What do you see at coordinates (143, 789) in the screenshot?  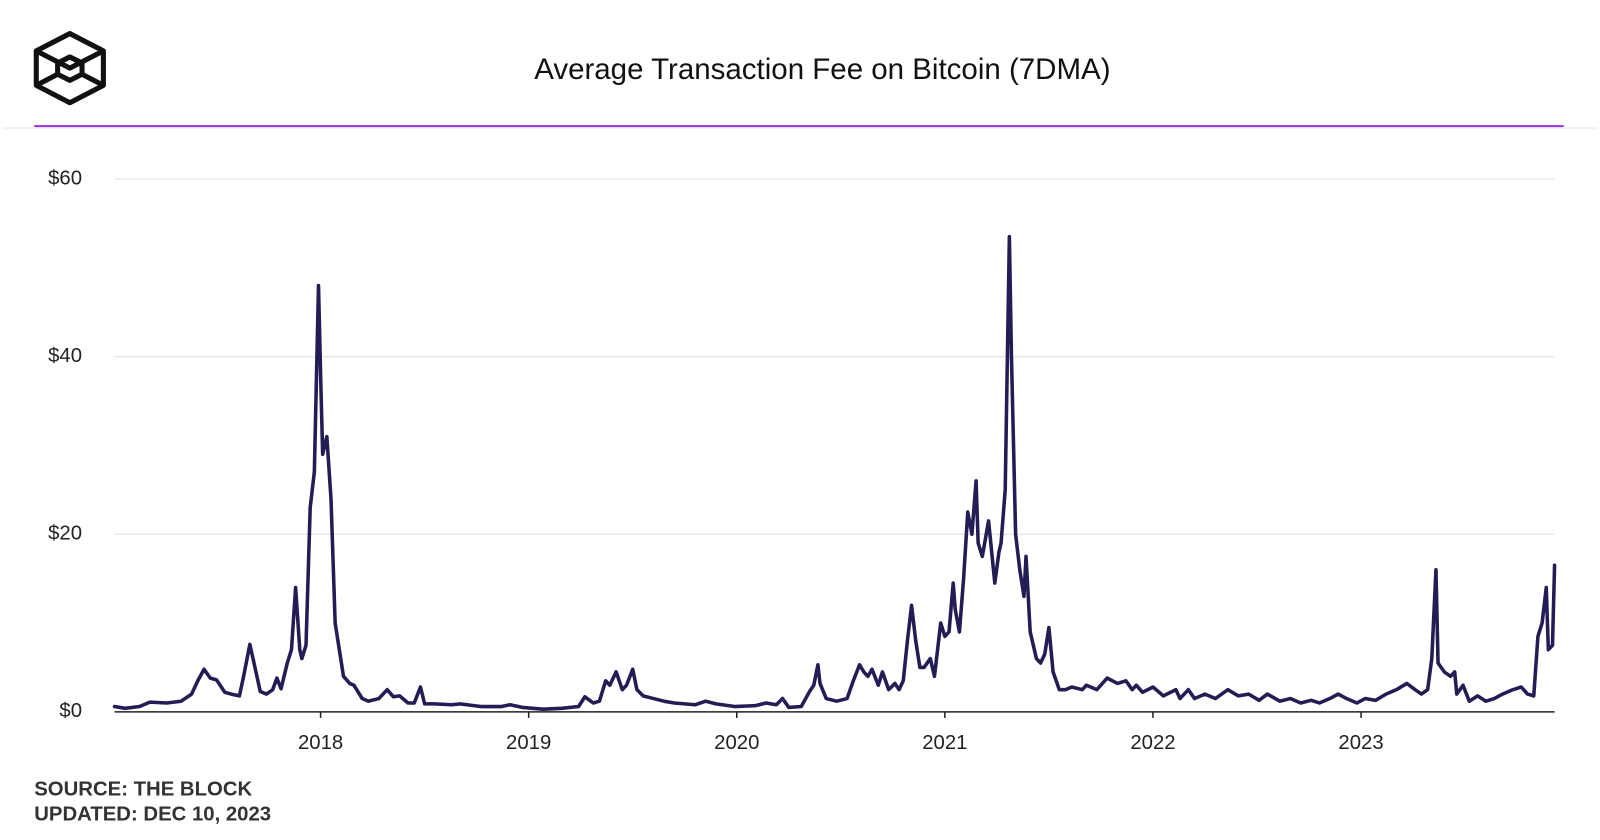 I see `source-note: SOURCE: THE BLOCK` at bounding box center [143, 789].